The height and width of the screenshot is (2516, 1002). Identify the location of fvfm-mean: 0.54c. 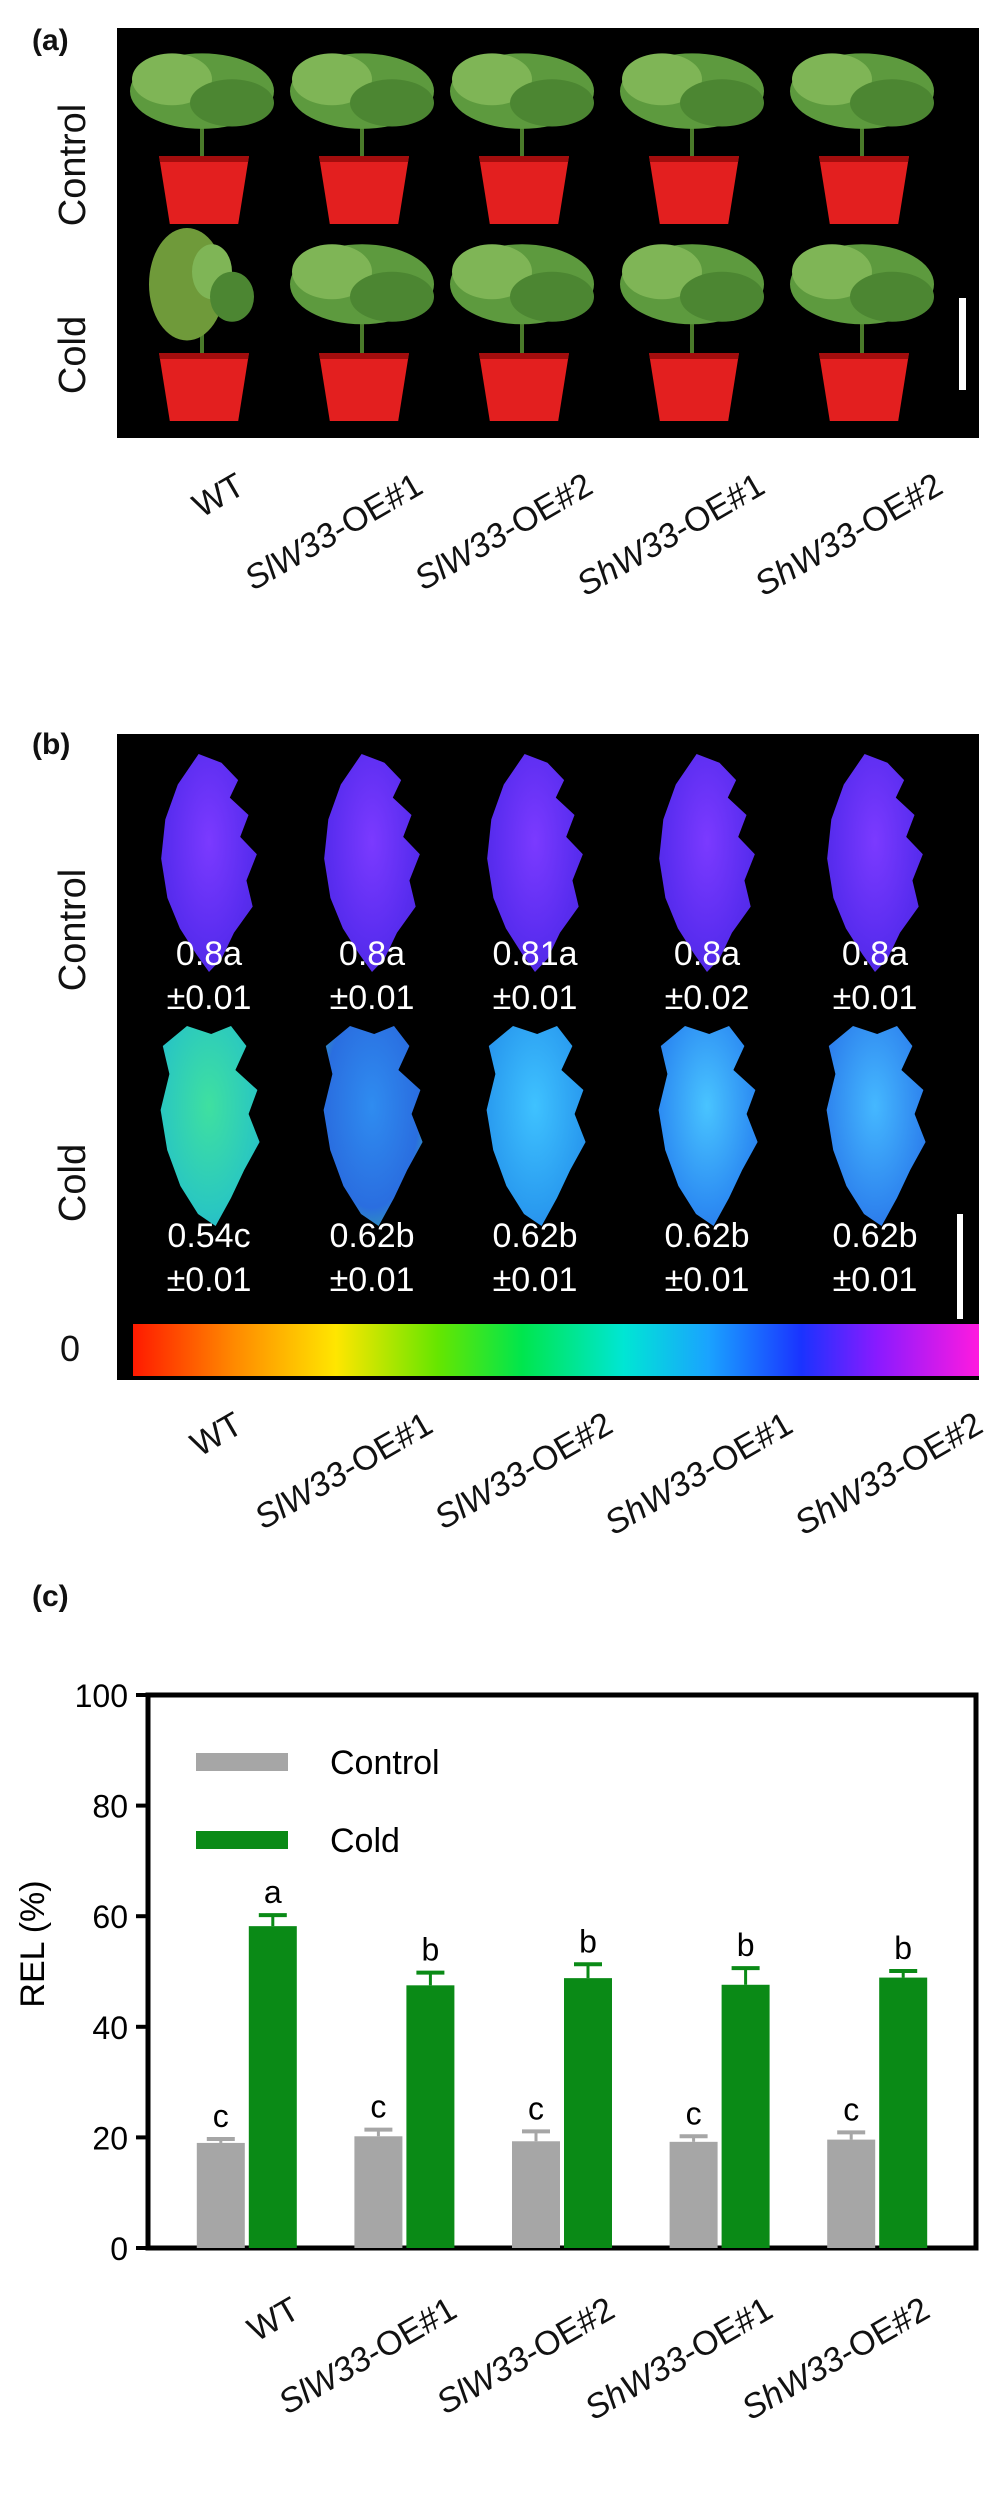
(209, 1236).